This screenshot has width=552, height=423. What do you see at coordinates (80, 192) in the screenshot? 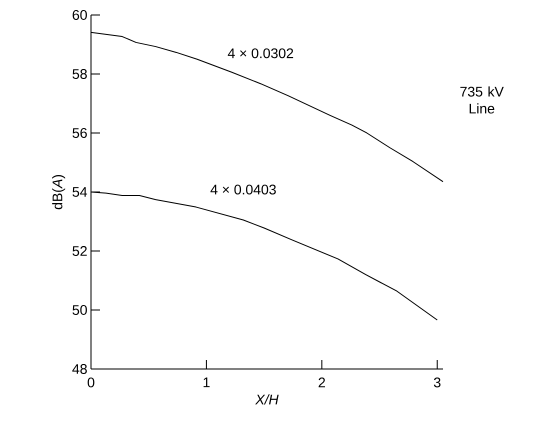
I see `y-tick-label: 54` at bounding box center [80, 192].